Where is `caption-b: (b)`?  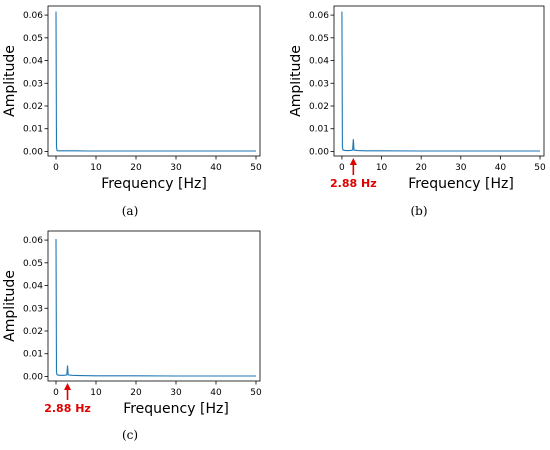
caption-b: (b) is located at coordinates (419, 211).